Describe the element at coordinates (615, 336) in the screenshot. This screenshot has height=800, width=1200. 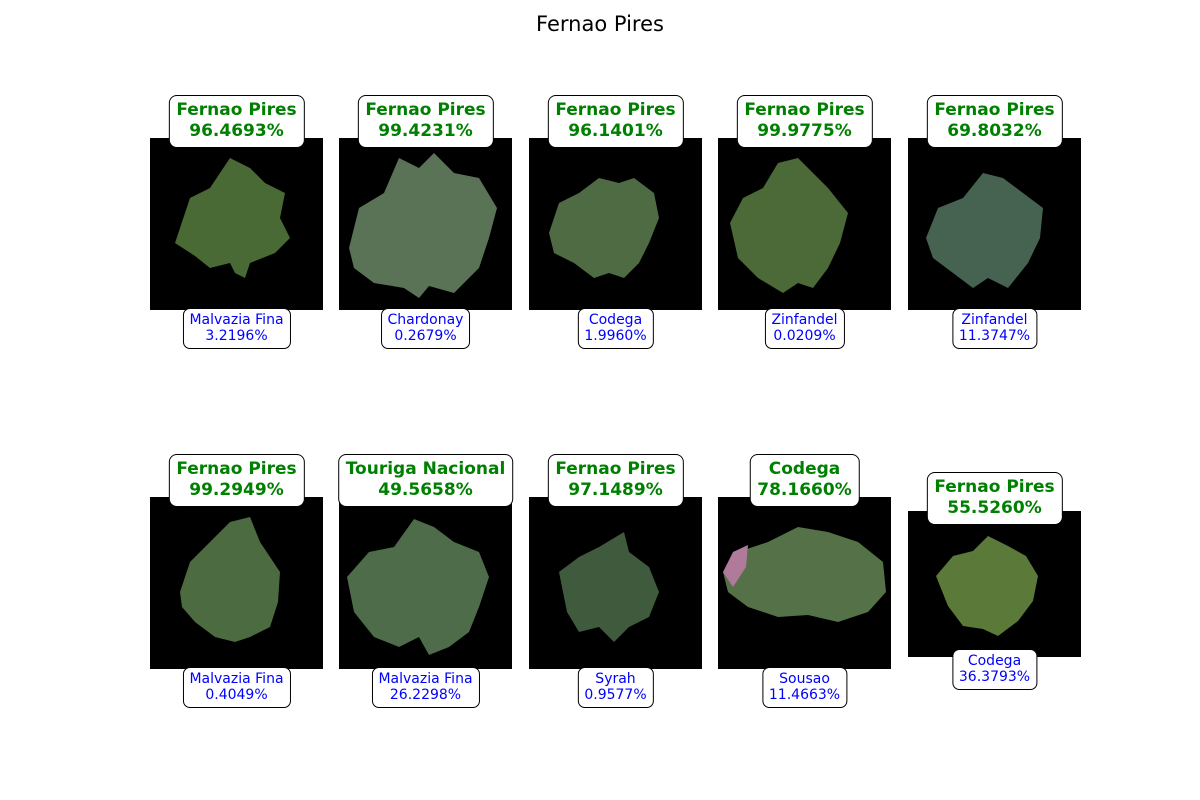
I see `alternative-confidence: 1.9960%` at that location.